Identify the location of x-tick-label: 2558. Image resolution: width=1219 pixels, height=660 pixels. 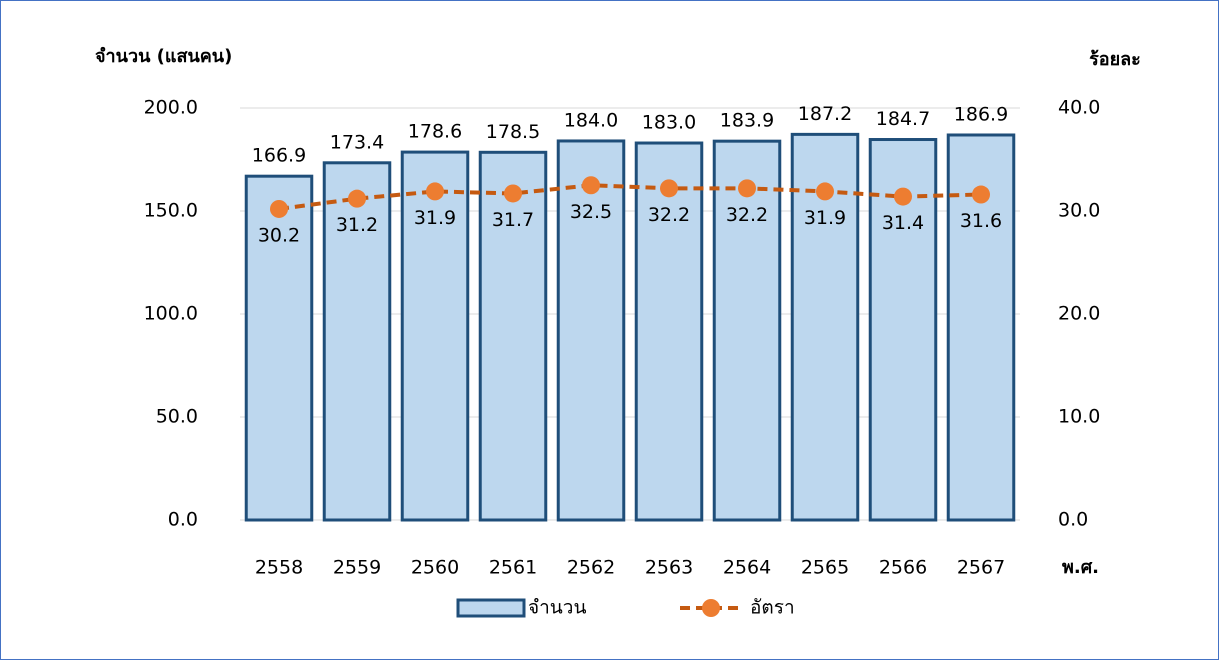
(279, 568).